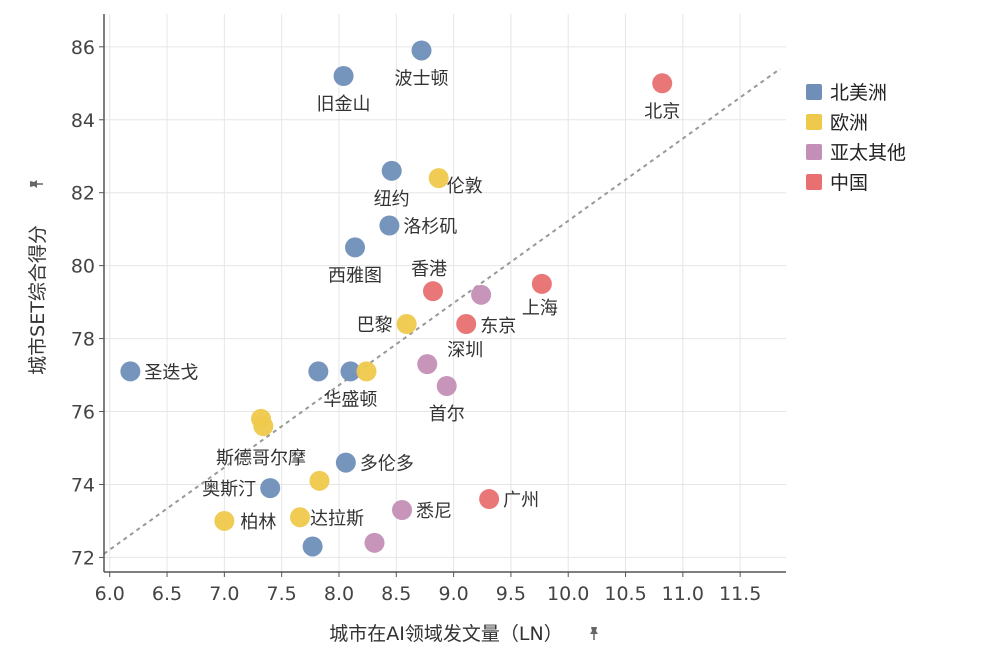  What do you see at coordinates (83, 558) in the screenshot?
I see `y-tick-label: 72` at bounding box center [83, 558].